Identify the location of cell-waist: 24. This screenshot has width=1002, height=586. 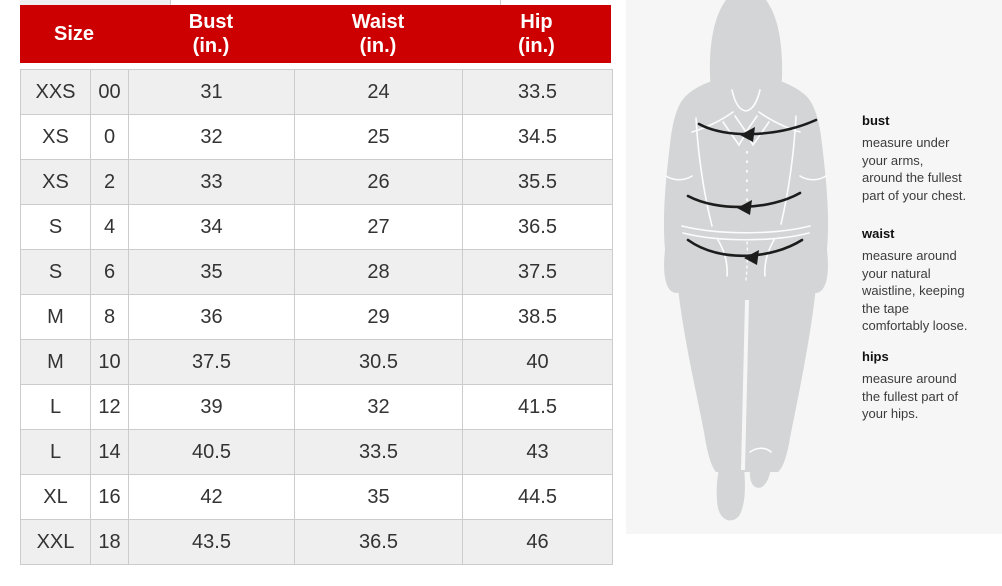
(378, 92).